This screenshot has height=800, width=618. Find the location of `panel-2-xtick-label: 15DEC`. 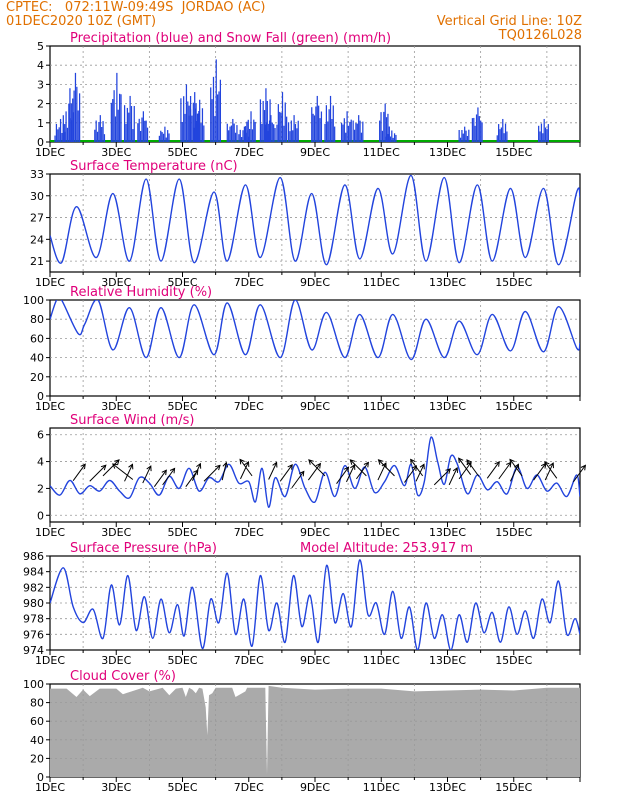

panel-2-xtick-label: 15DEC is located at coordinates (513, 282).